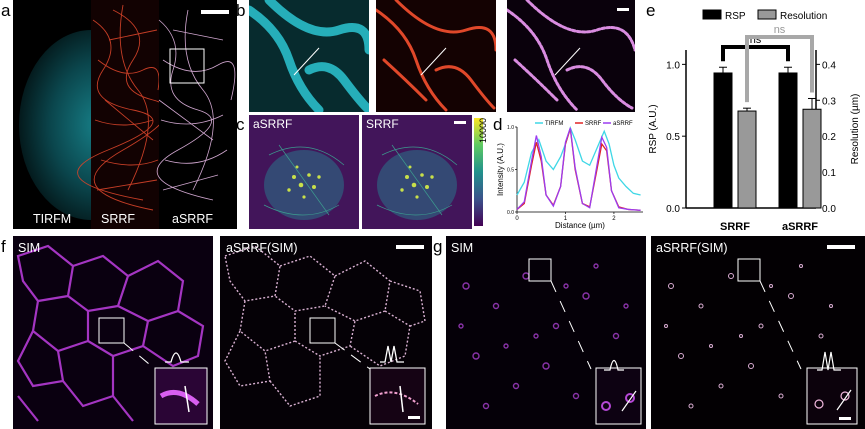  What do you see at coordinates (651, 10) in the screenshot?
I see `panel-letter-e: e` at bounding box center [651, 10].